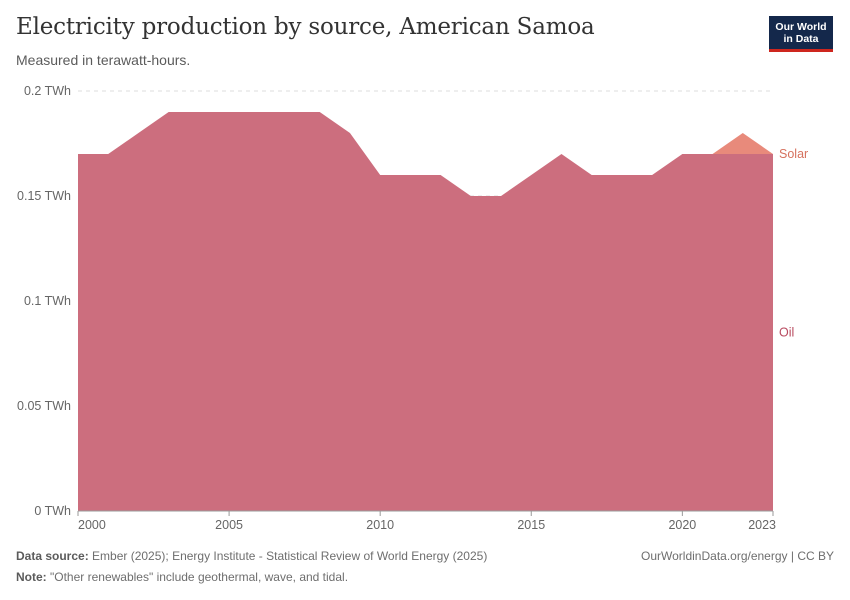 The height and width of the screenshot is (600, 850). Describe the element at coordinates (786, 333) in the screenshot. I see `series-label-oil: Oil` at that location.